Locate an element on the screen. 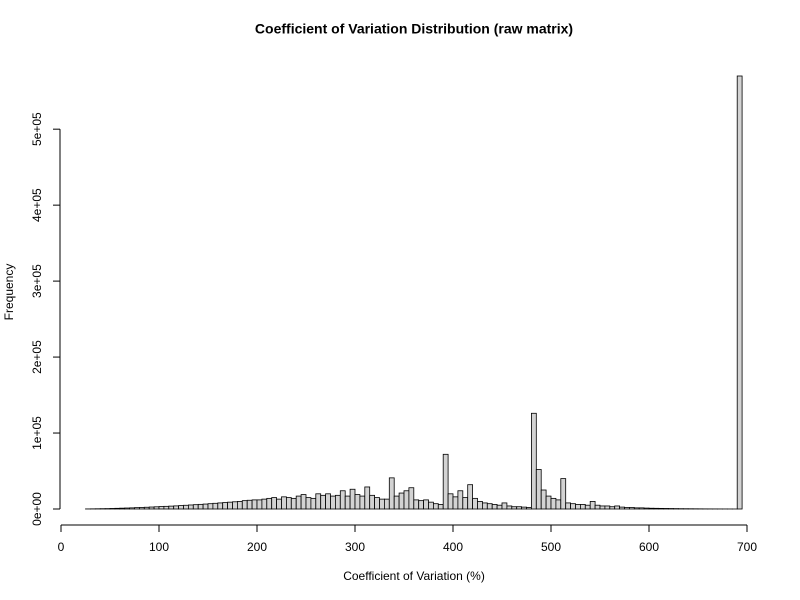 Image resolution: width=800 pixels, height=600 pixels. y-tick-label: 4e+05 is located at coordinates (37, 205).